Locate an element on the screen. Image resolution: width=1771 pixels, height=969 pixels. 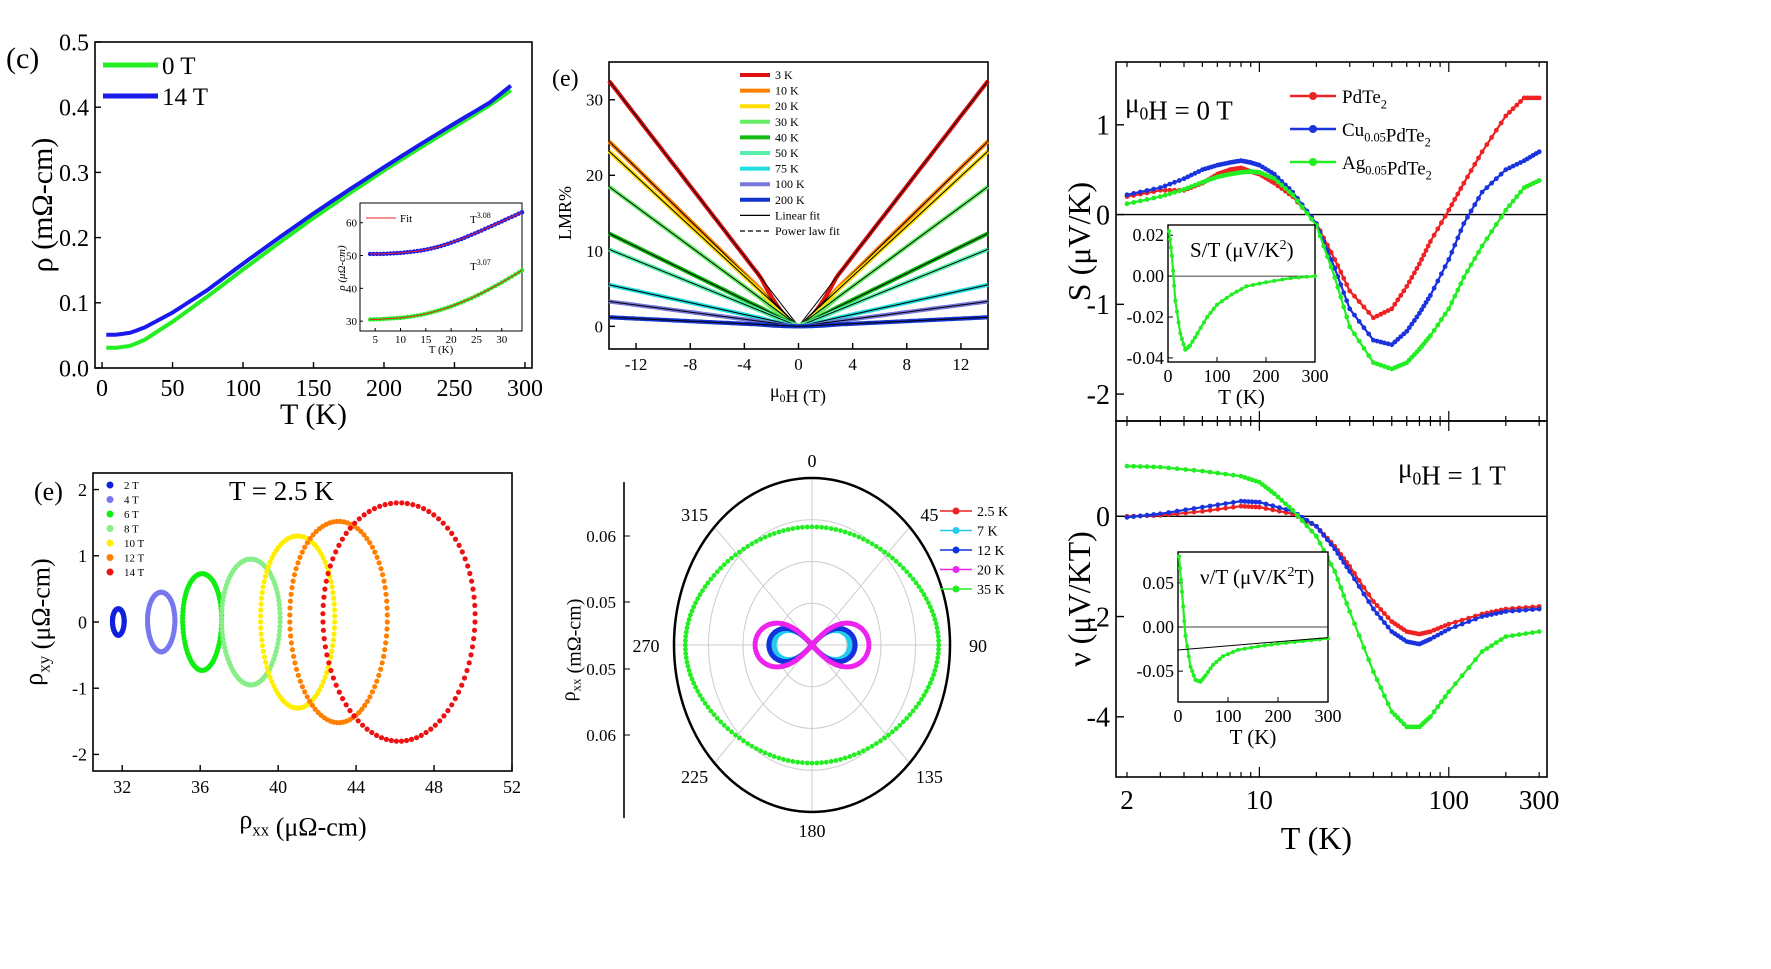
polar-frame is located at coordinates (812, 645).